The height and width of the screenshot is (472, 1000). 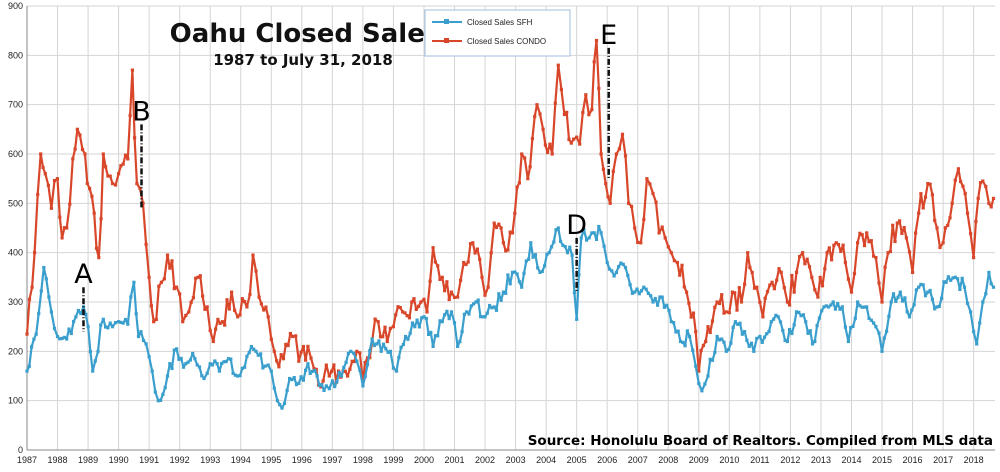 I want to click on y-tick-label: 700, so click(x=15, y=105).